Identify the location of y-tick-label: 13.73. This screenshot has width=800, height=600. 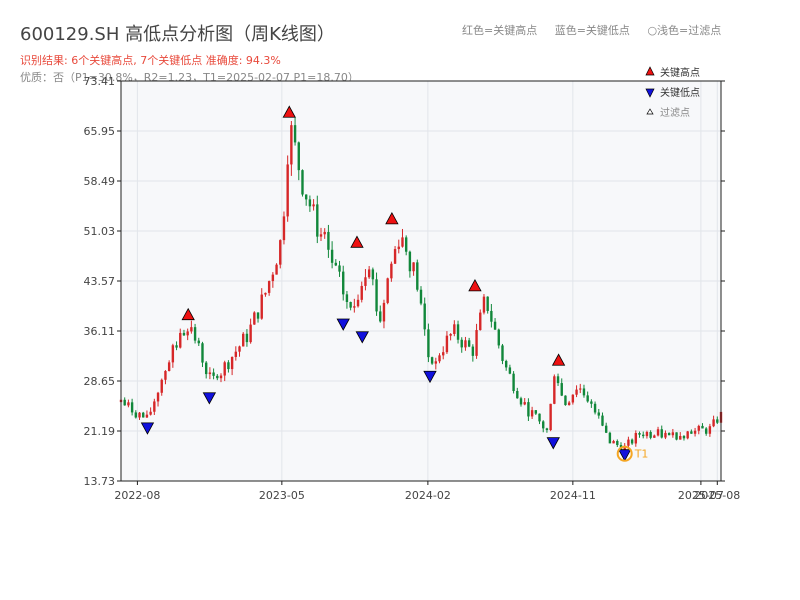
(100, 481).